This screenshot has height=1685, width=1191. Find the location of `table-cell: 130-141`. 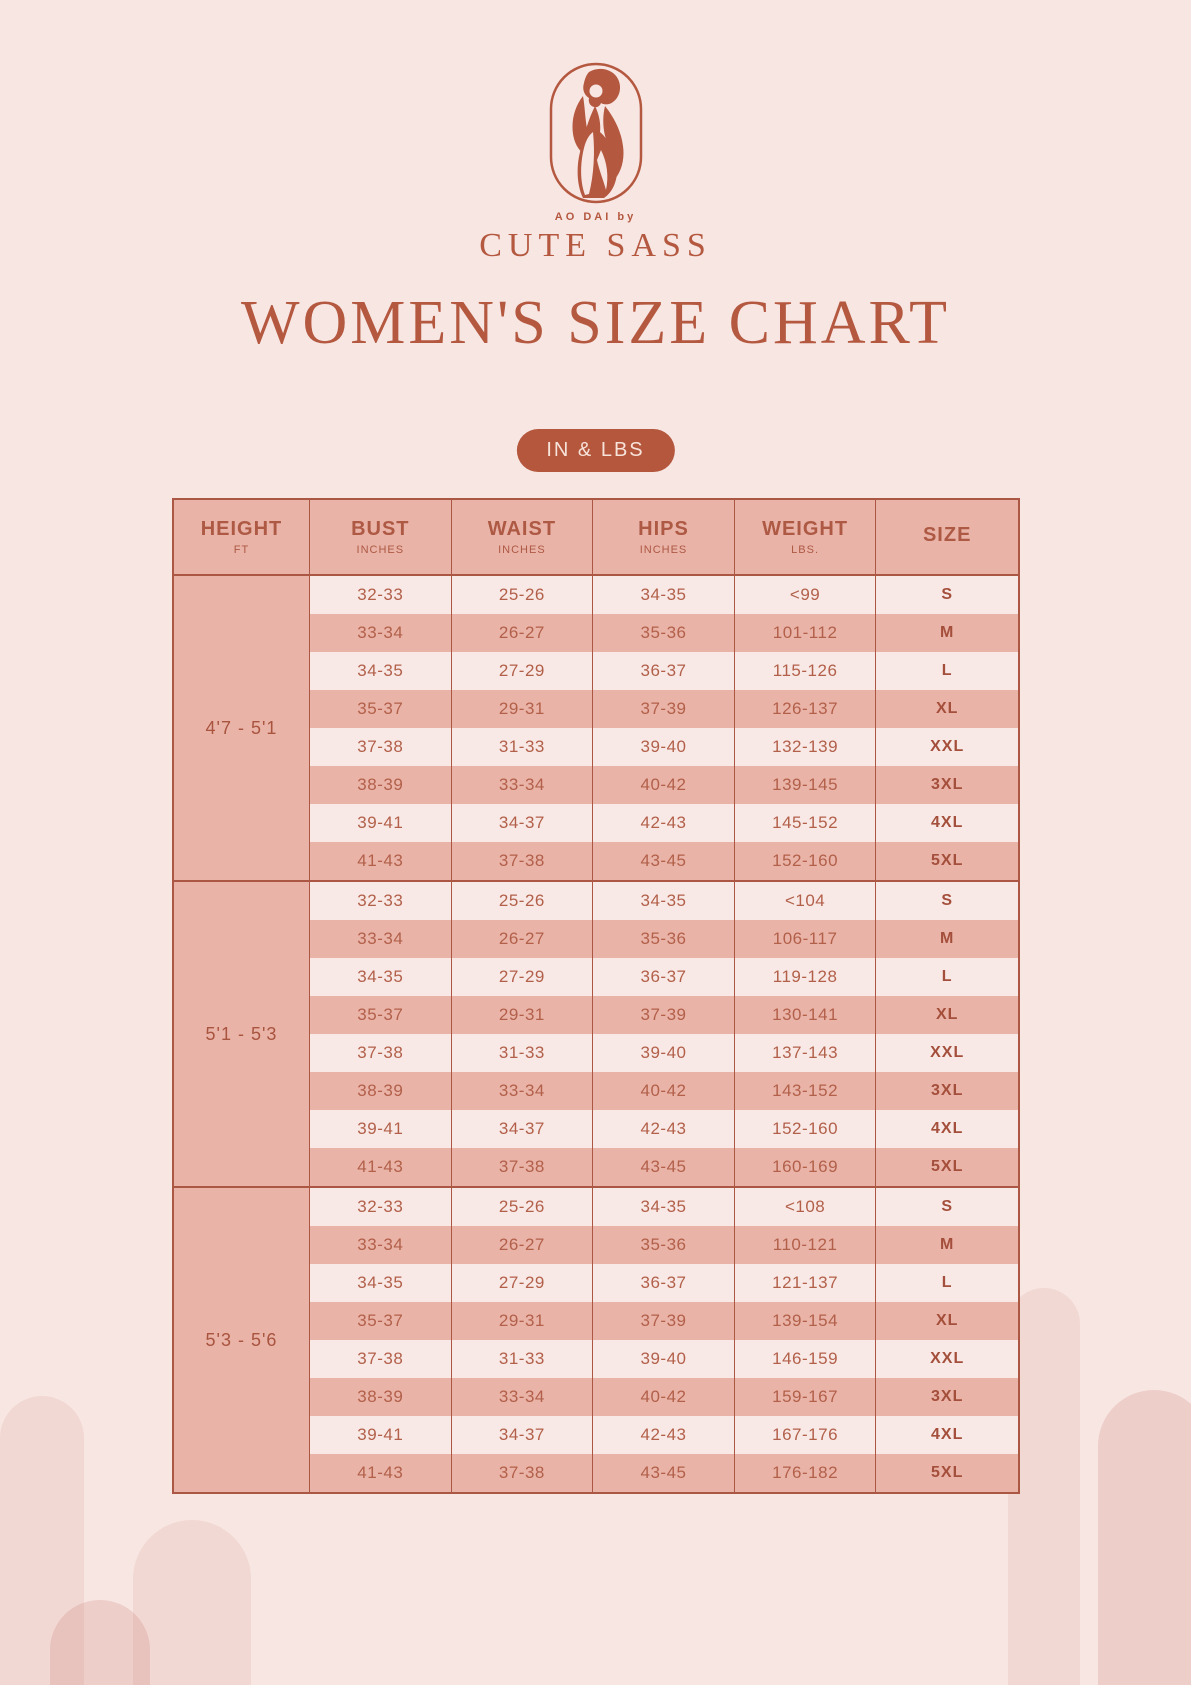

table-cell: 130-141 is located at coordinates (806, 1015).